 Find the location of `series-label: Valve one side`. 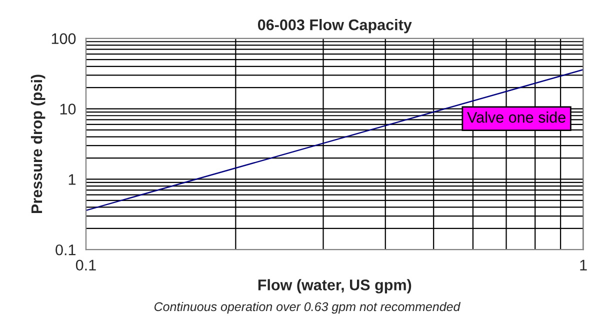

series-label: Valve one side is located at coordinates (516, 117).